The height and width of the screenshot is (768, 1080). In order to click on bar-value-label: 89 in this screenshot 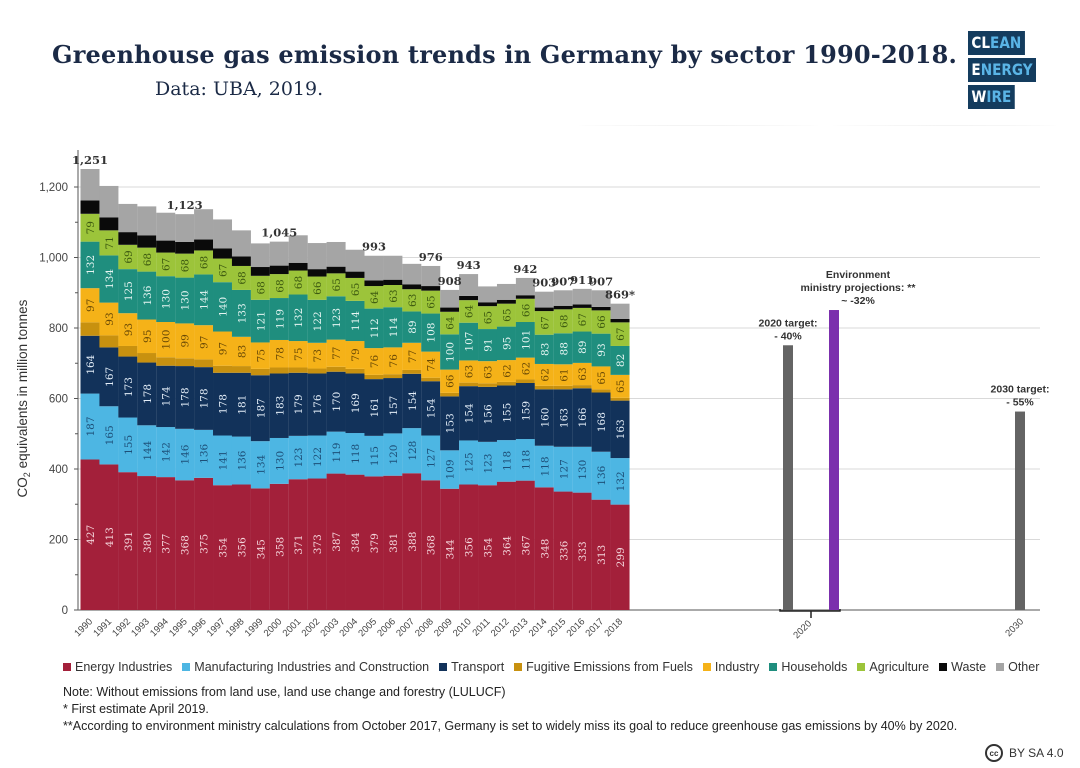, I will do `click(413, 326)`.